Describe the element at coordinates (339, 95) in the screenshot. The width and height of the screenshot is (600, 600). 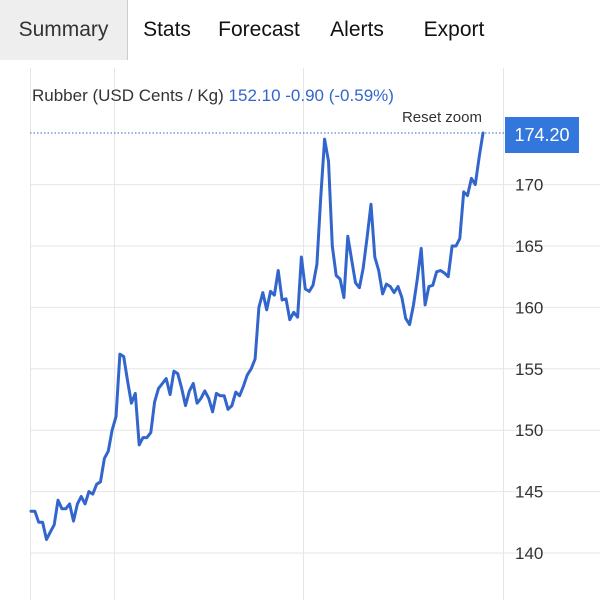
I see `legend-change: -0.90 (-0.59%)` at that location.